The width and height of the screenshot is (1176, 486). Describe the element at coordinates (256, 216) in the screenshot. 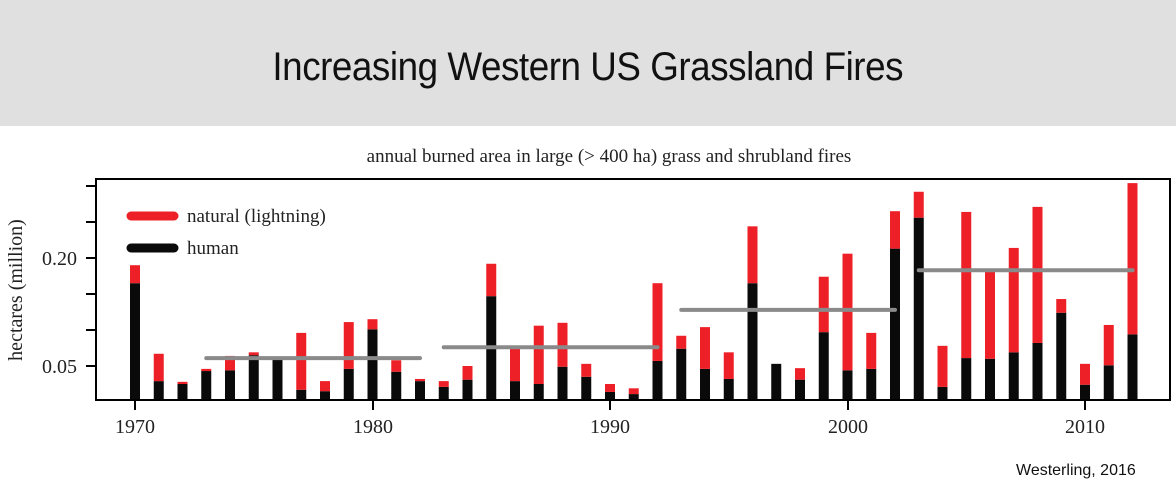

I see `legend-label-natural: natural (lightning)` at that location.